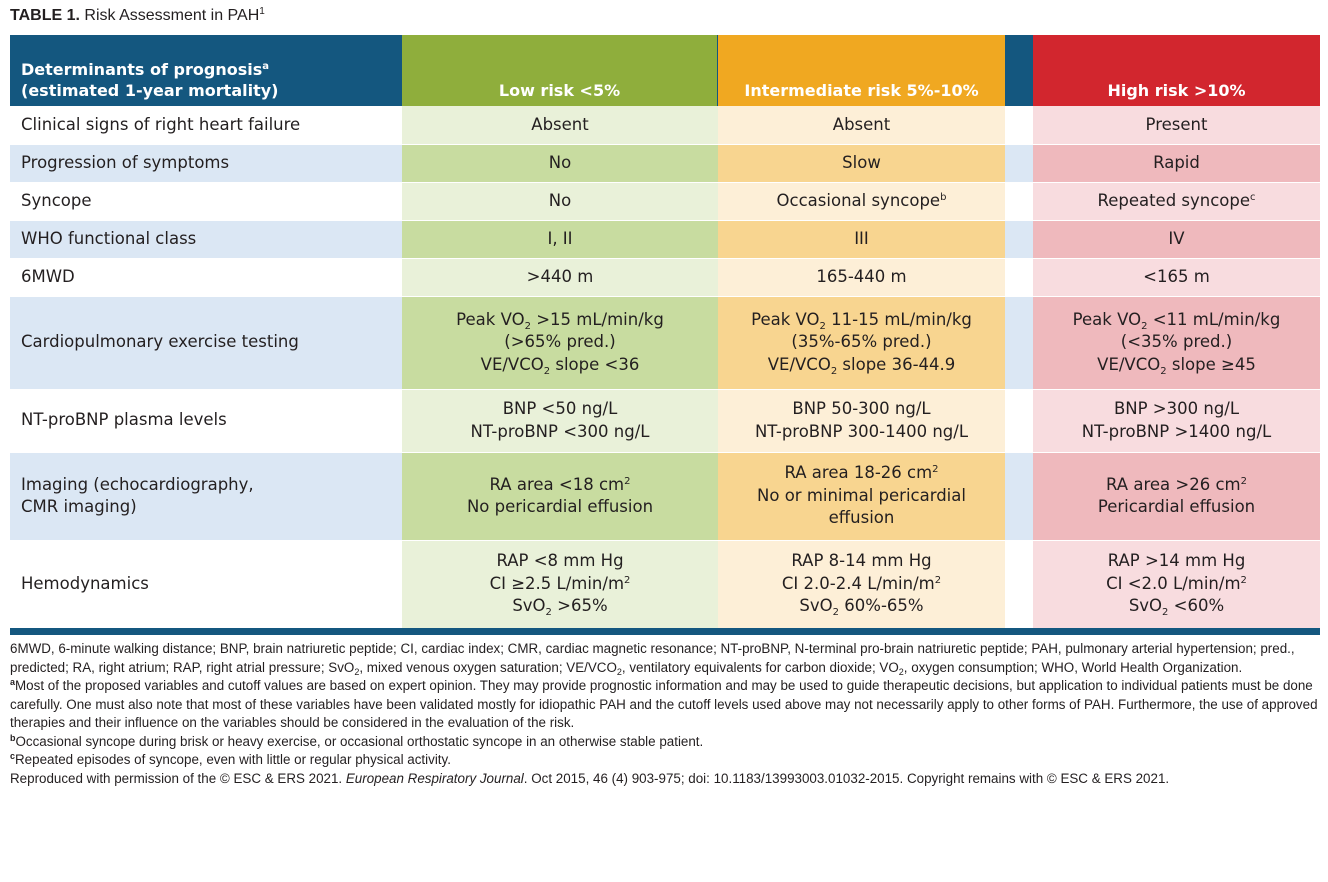  I want to click on text: CMR imaging), so click(79, 506).